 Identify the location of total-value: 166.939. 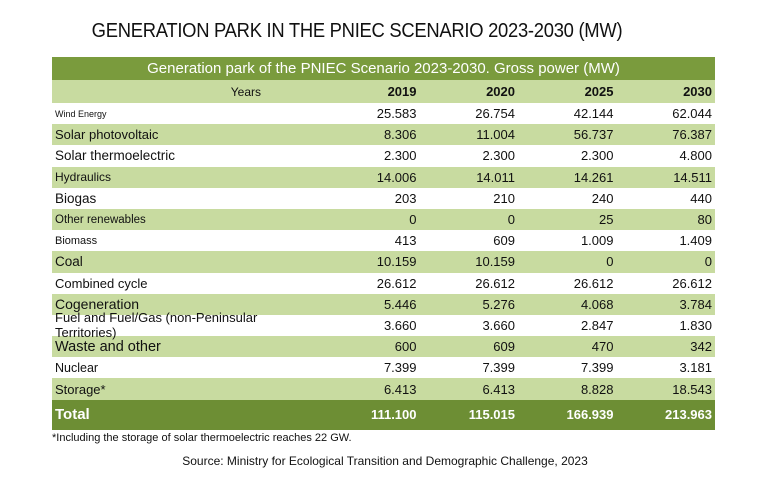
(590, 415).